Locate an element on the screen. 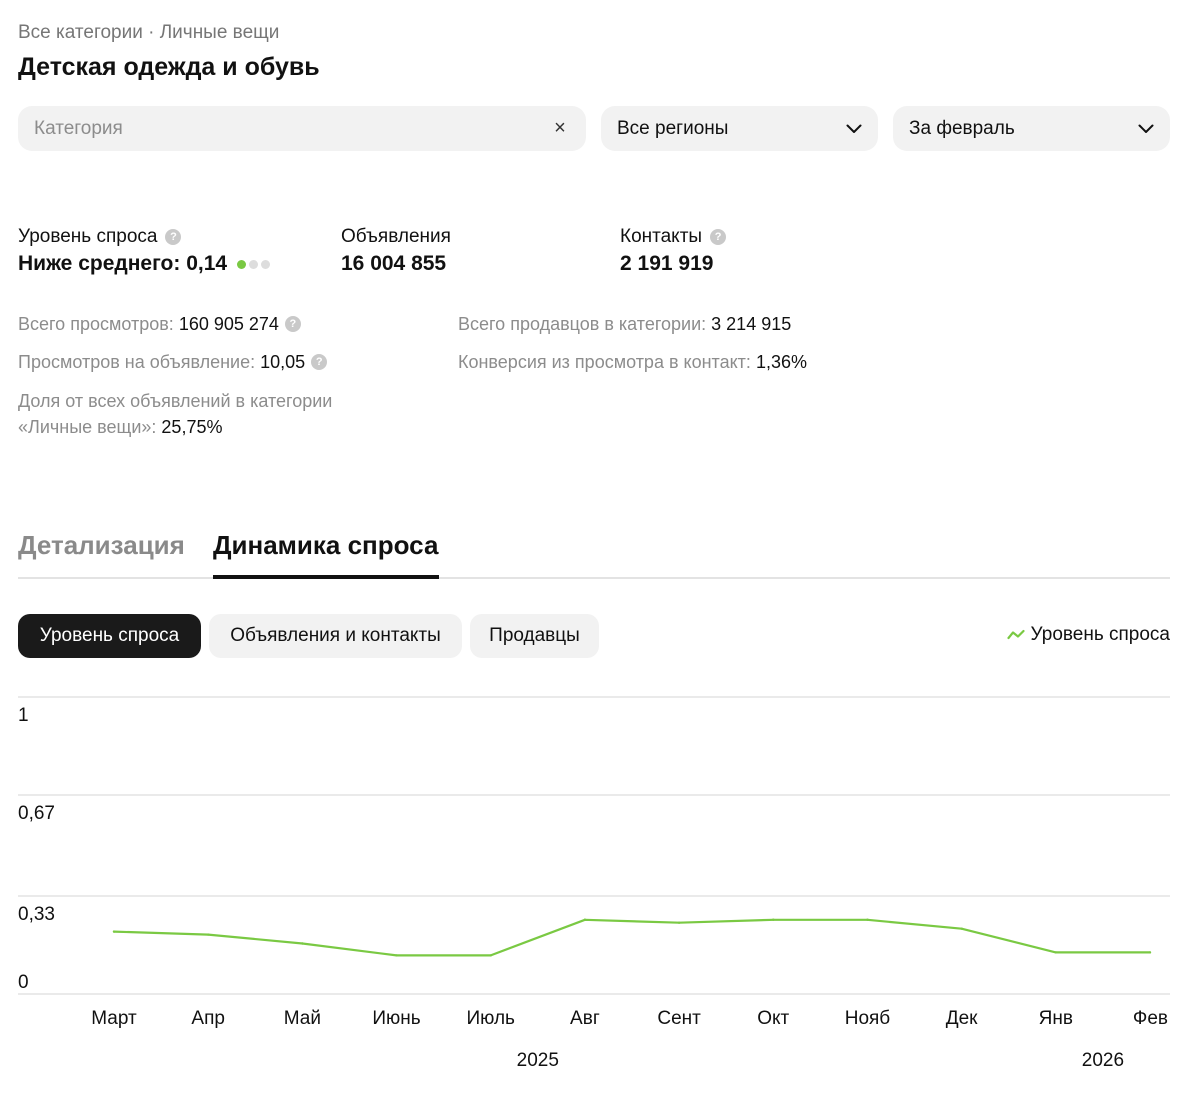 The image size is (1200, 1109). y-tick-label: 0 is located at coordinates (23, 982).